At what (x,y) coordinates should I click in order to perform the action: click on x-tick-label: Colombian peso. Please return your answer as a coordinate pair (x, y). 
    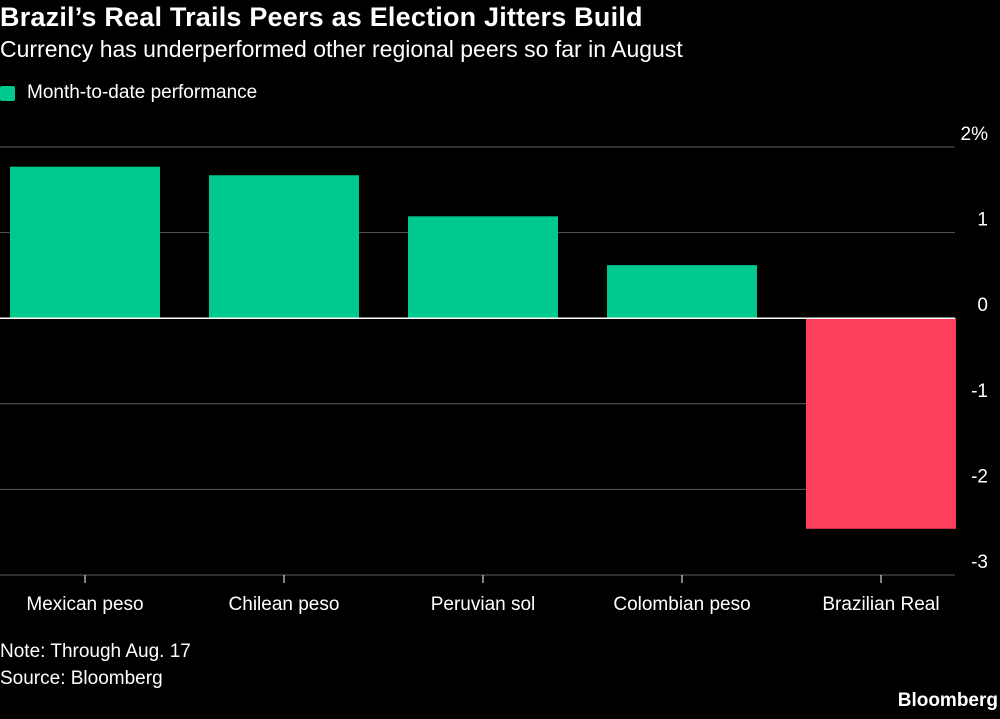
    Looking at the image, I should click on (681, 604).